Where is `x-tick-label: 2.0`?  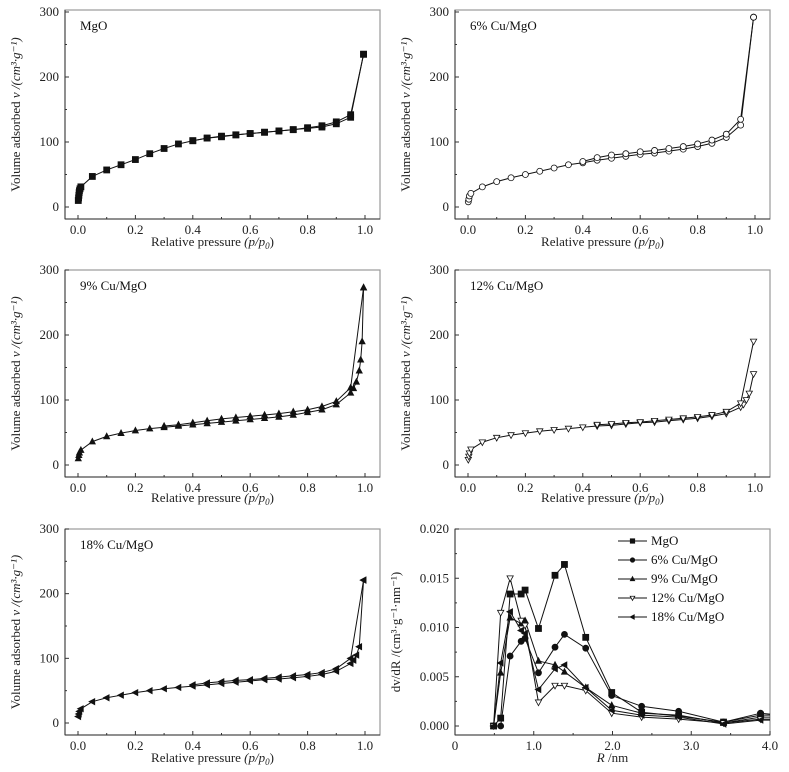
x-tick-label: 2.0 is located at coordinates (612, 745).